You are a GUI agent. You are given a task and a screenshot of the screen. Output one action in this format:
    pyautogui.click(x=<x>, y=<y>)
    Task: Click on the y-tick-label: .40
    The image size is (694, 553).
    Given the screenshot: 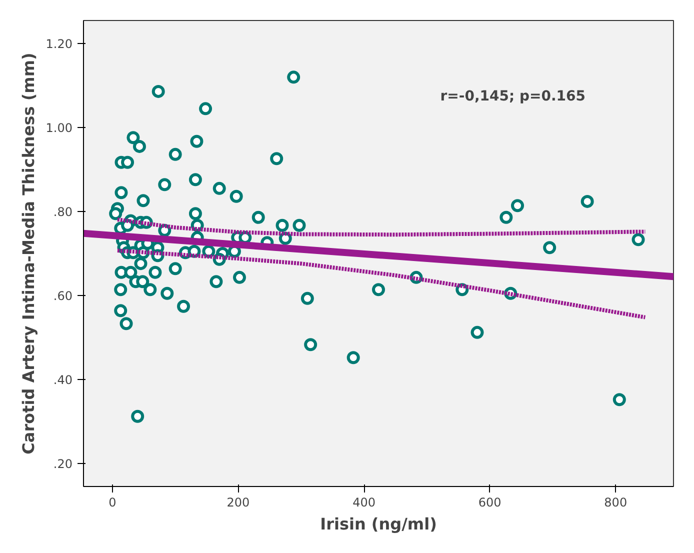 What is the action you would take?
    pyautogui.click(x=63, y=379)
    